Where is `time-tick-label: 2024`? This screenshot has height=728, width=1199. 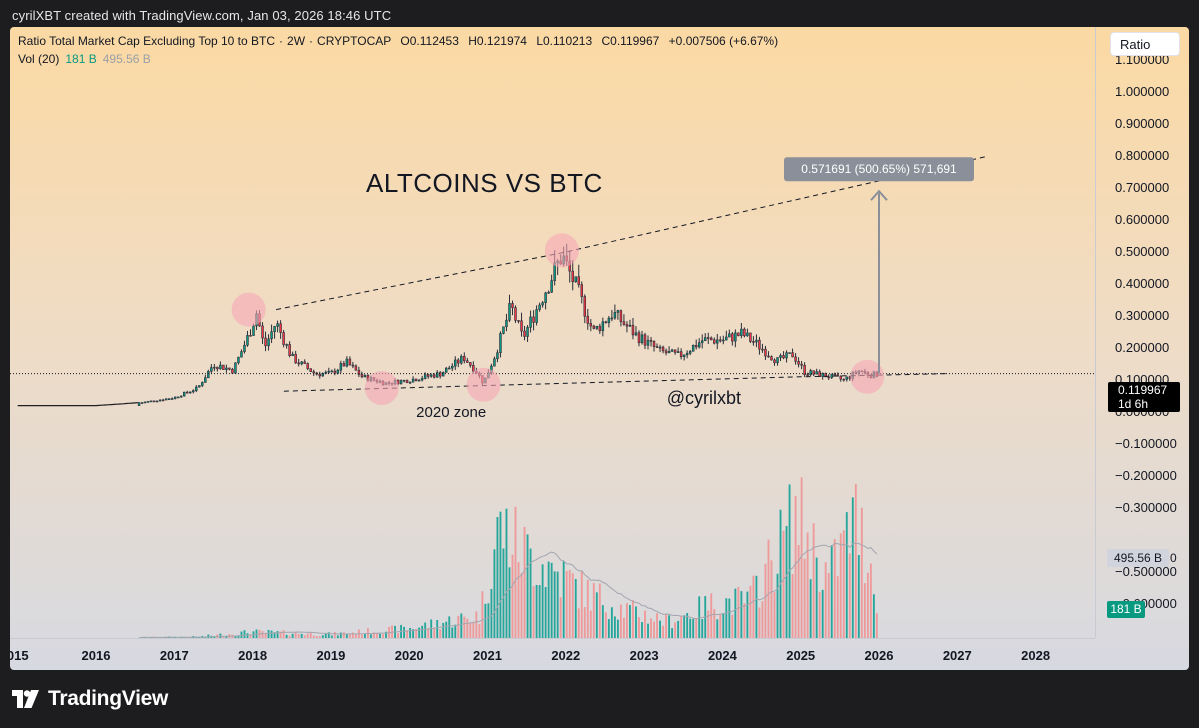
time-tick-label: 2024 is located at coordinates (723, 655).